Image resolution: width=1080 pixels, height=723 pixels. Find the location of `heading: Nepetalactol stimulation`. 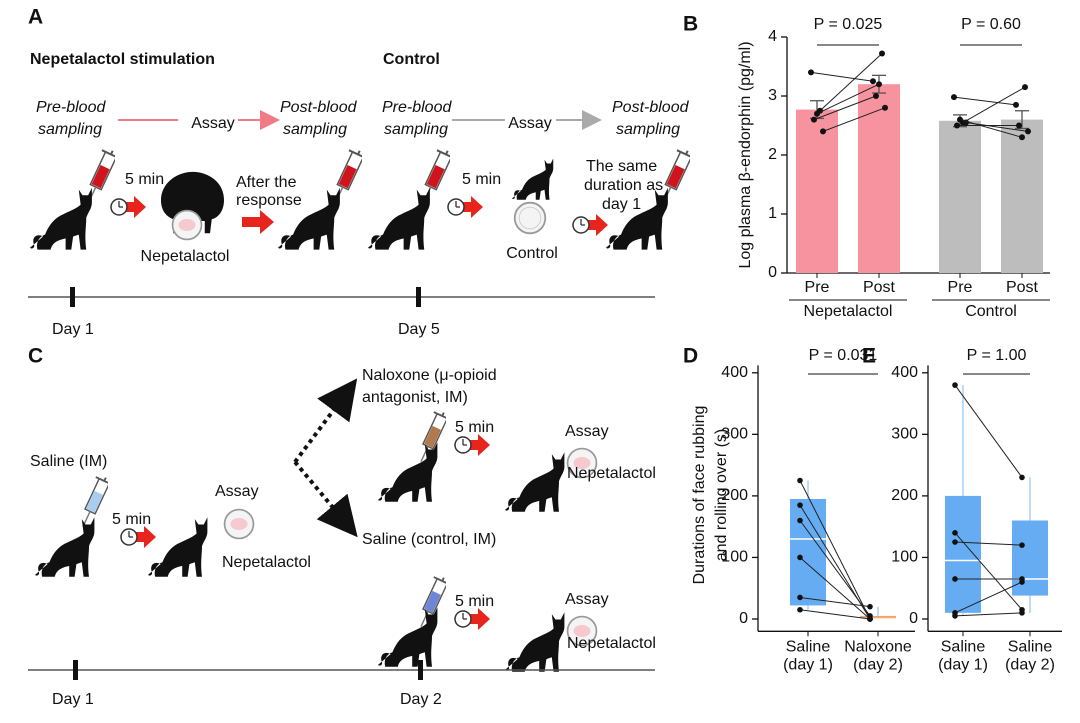

heading: Nepetalactol stimulation is located at coordinates (122, 59).